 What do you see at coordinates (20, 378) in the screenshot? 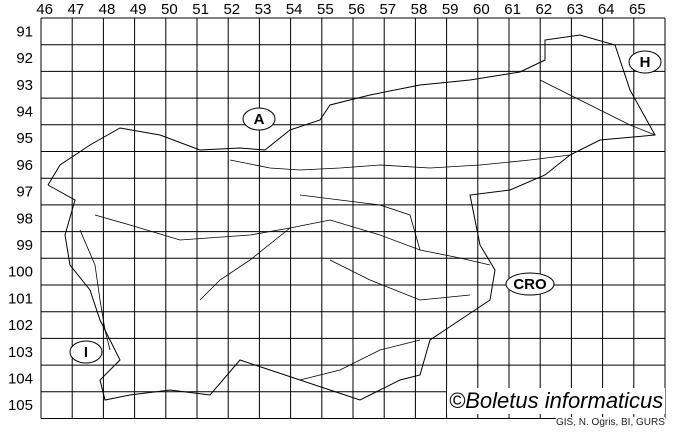
I see `row-label: 104` at bounding box center [20, 378].